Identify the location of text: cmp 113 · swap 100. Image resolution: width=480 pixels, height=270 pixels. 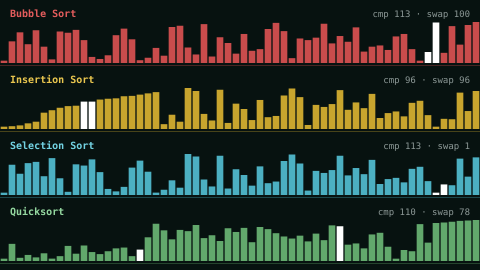
(421, 15).